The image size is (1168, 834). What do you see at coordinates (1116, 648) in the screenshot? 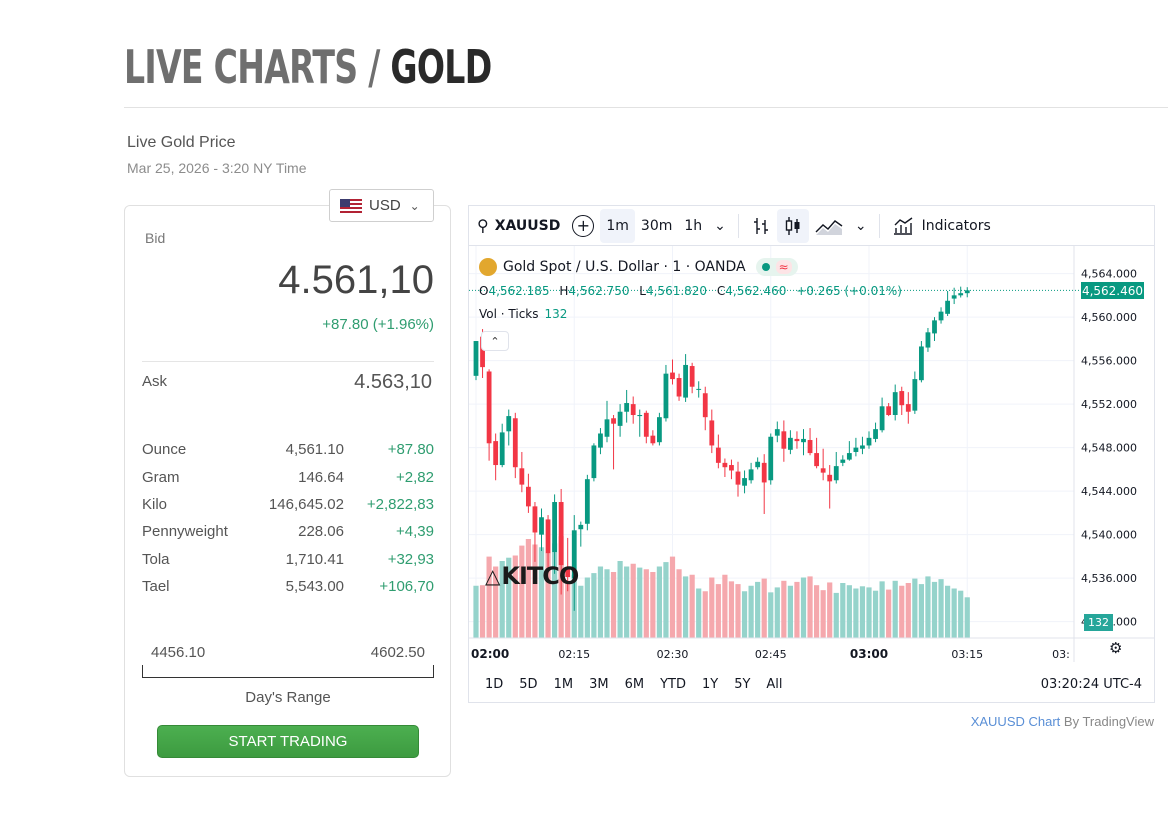
I see `chart-settings-icon: ⚙` at bounding box center [1116, 648].